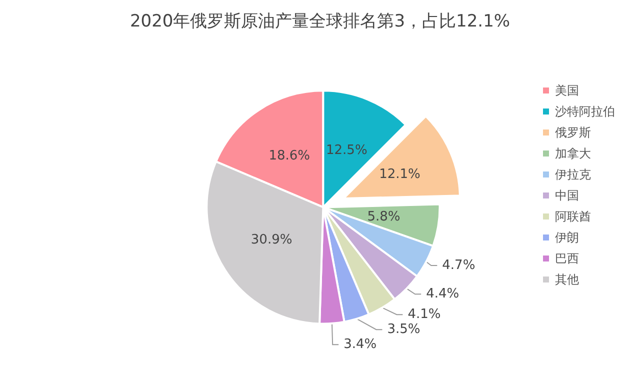  What do you see at coordinates (320, 22) in the screenshot?
I see `chart-title: 2020年俄罗斯原油产量全球排名第3，占比12.1%` at bounding box center [320, 22].